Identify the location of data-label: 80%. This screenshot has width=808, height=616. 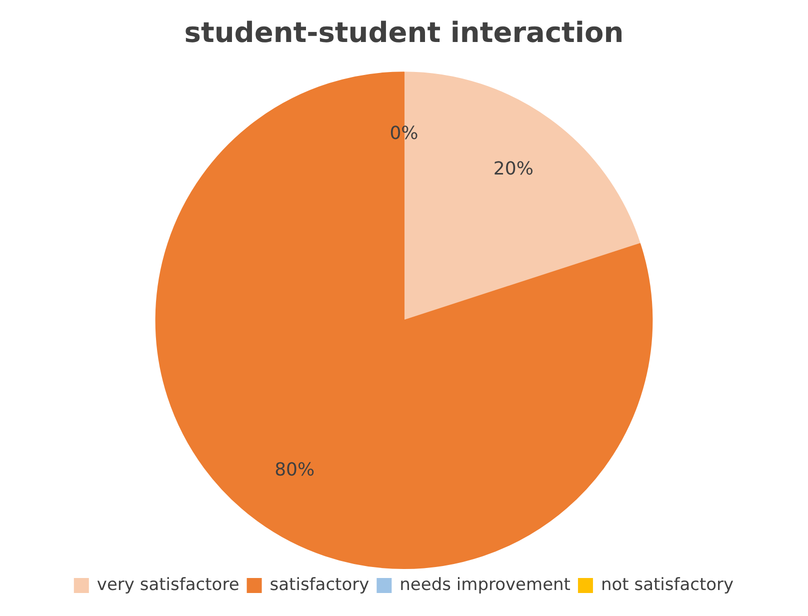
(294, 470).